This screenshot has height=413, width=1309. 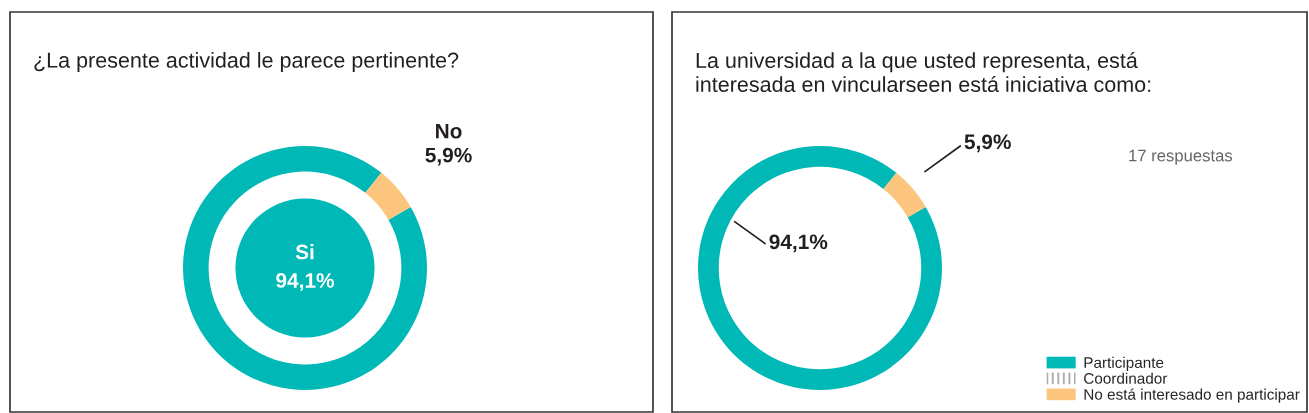 What do you see at coordinates (1126, 378) in the screenshot?
I see `legend-label: Coordinador` at bounding box center [1126, 378].